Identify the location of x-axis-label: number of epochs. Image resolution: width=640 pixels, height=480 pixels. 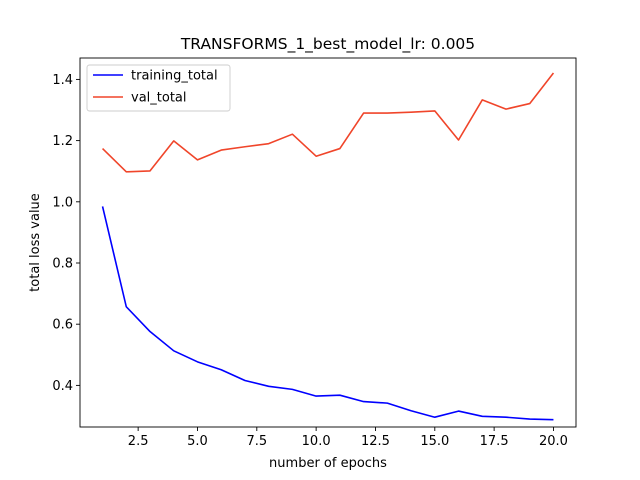
(328, 463).